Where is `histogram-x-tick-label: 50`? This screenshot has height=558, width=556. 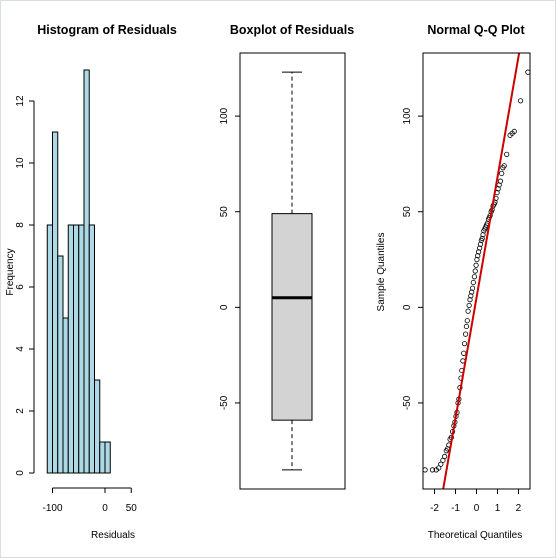 histogram-x-tick-label: 50 is located at coordinates (132, 508).